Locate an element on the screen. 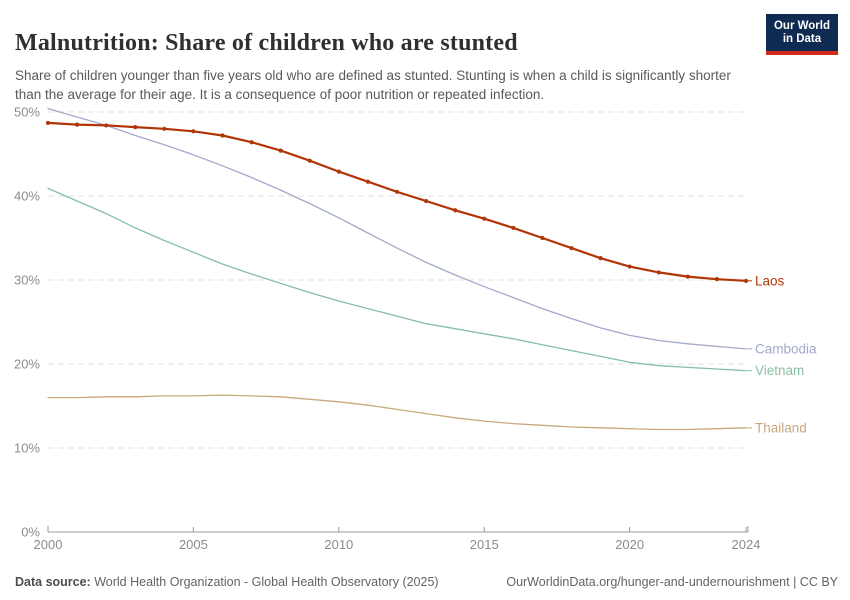 The width and height of the screenshot is (850, 600). y-tick-label-50: 50% is located at coordinates (27, 112).